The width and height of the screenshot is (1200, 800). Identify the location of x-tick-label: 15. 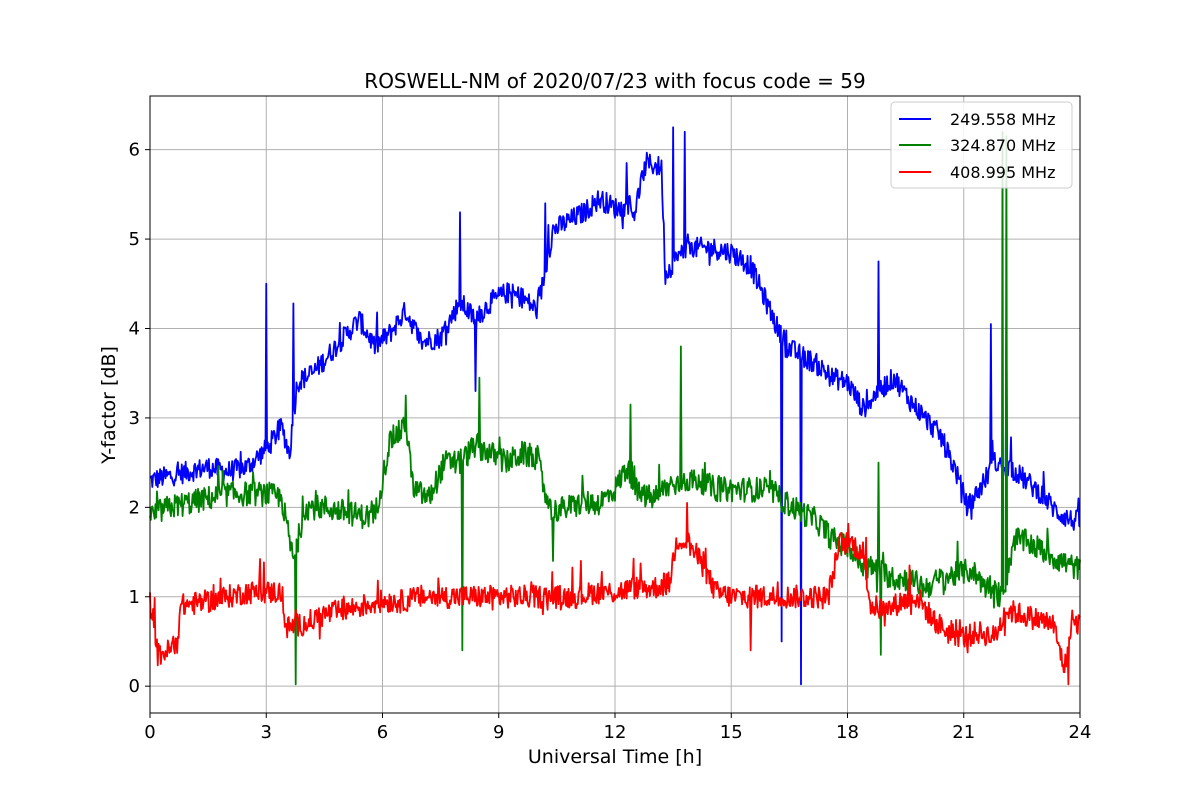
(731, 732).